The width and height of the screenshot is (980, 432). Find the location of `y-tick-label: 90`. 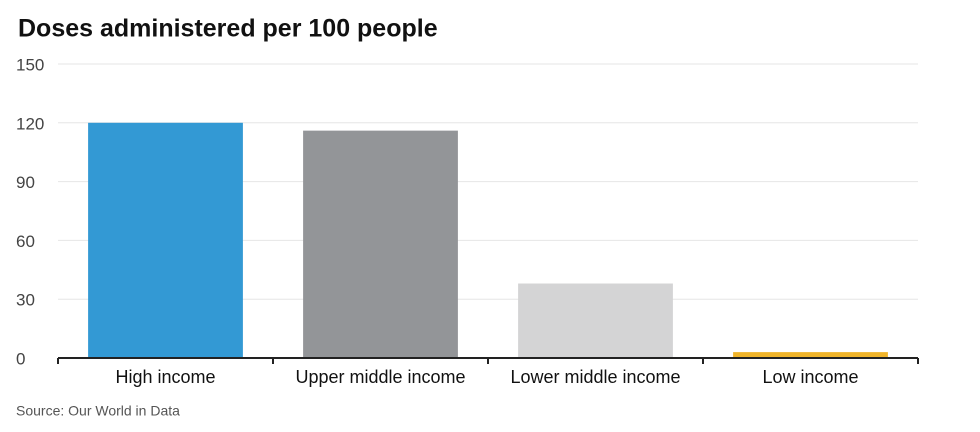

y-tick-label: 90 is located at coordinates (25, 182).